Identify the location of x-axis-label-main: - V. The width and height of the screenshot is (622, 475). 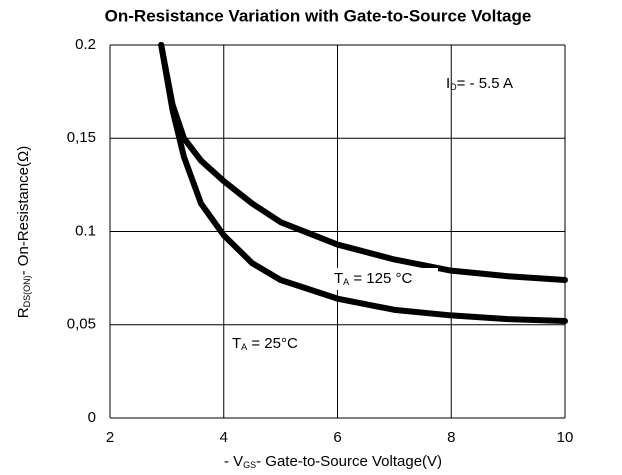
(233, 461).